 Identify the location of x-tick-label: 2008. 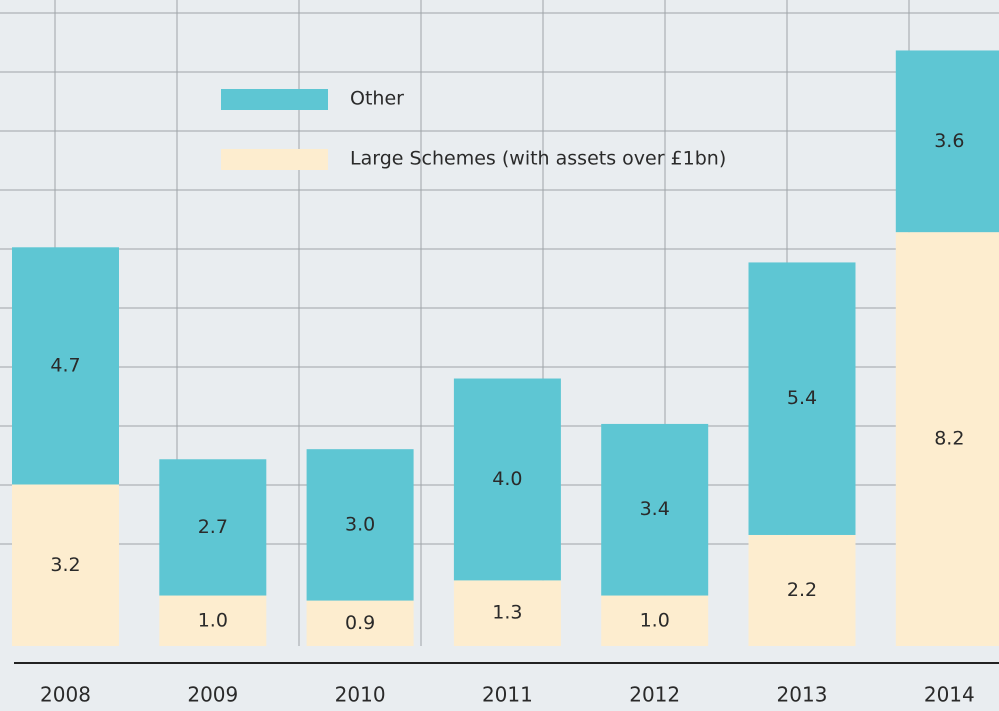
(65, 695).